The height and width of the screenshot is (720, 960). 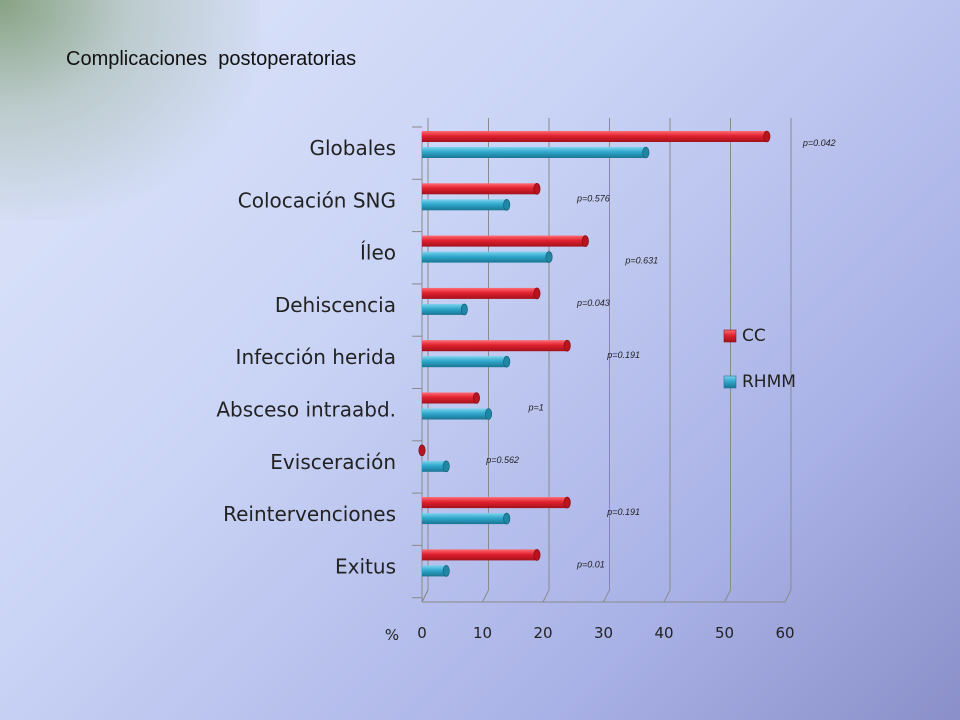 What do you see at coordinates (378, 253) in the screenshot?
I see `category-label-ileo: Íleo` at bounding box center [378, 253].